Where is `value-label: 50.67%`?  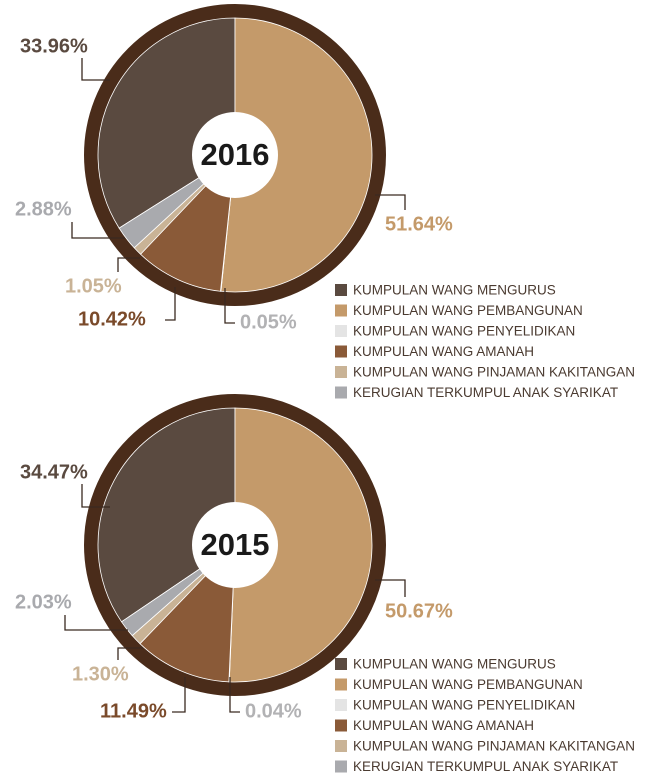
value-label: 50.67% is located at coordinates (419, 611).